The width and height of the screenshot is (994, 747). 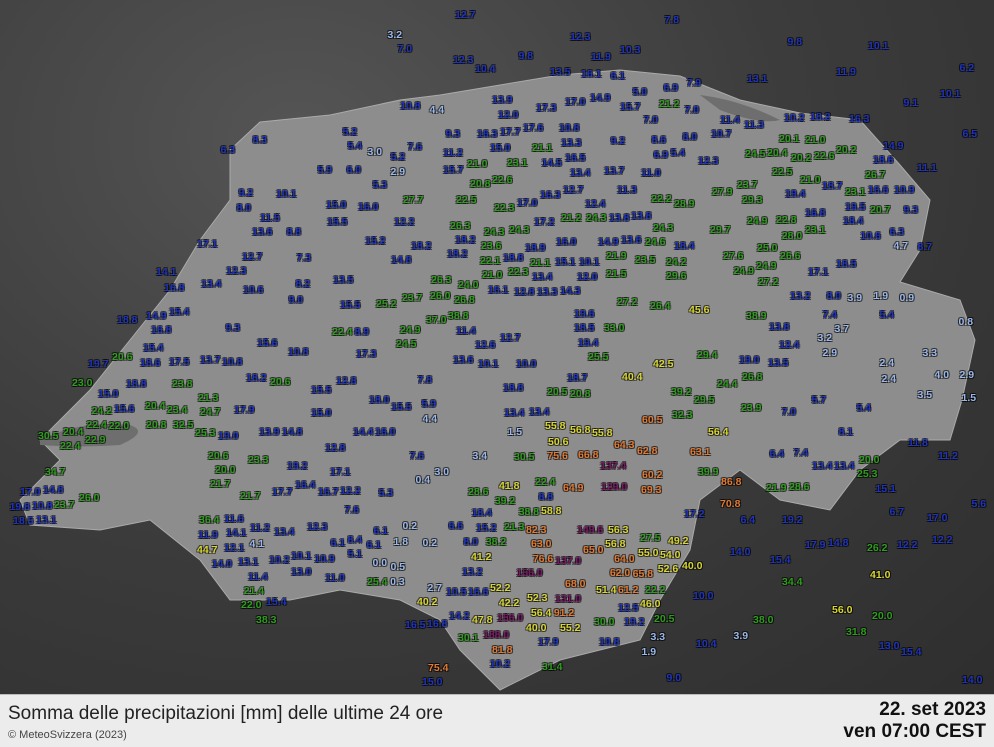 I want to click on station-value: 19.8, so click(x=19, y=506).